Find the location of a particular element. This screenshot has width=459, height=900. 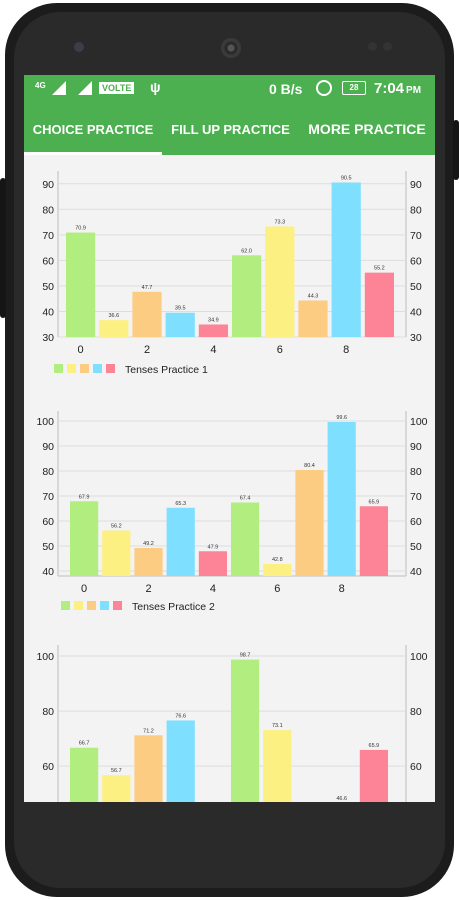

tab-more-practice: MORE PRACTICE is located at coordinates (367, 129).